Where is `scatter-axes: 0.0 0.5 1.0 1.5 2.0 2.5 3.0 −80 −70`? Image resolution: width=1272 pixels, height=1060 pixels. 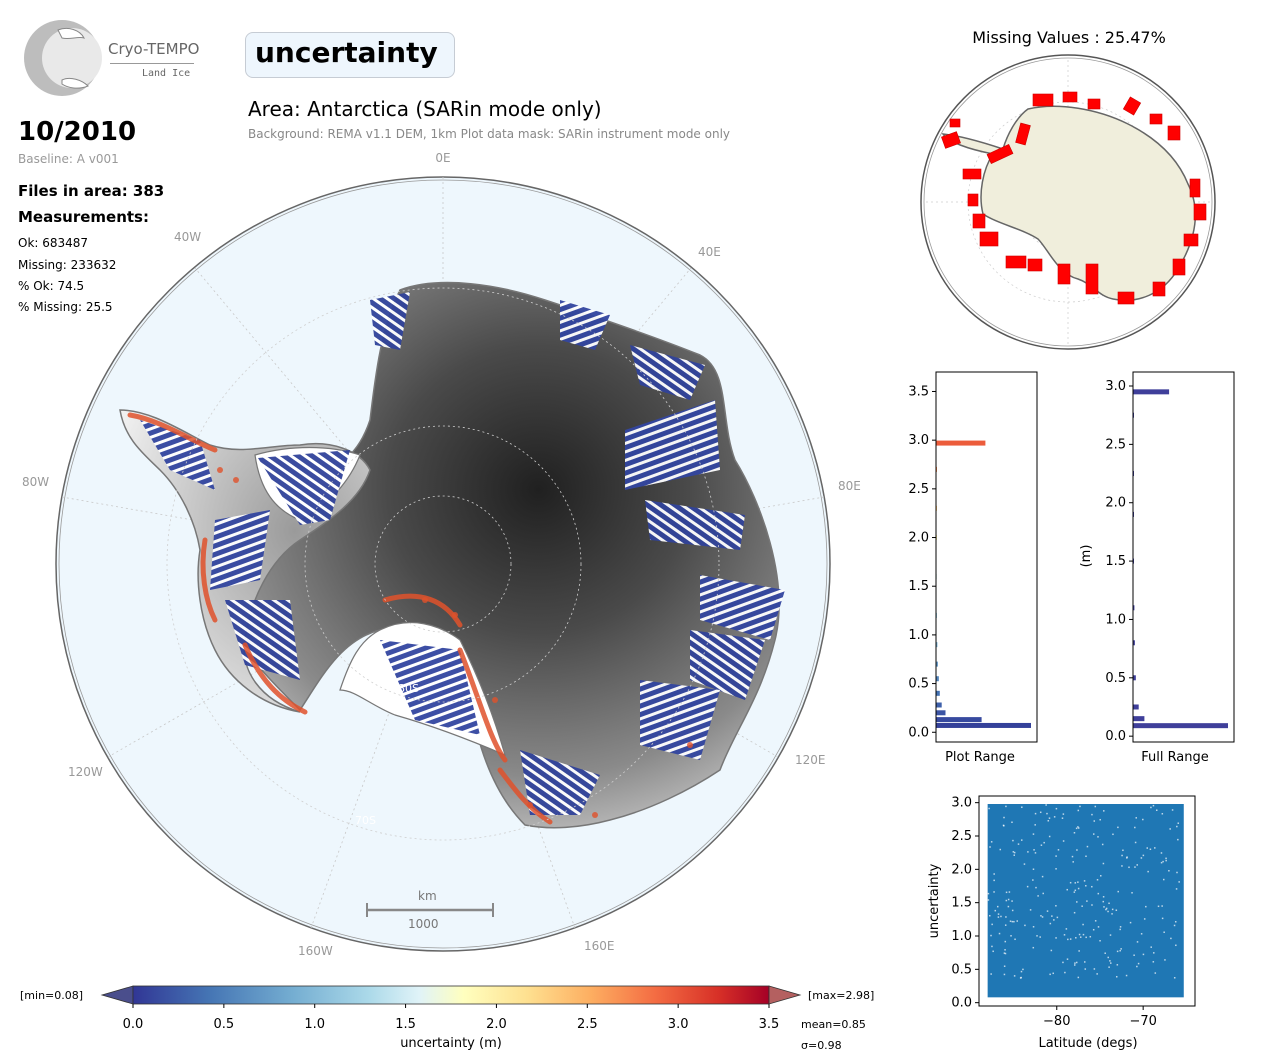 scatter-axes: 0.0 0.5 1.0 1.5 2.0 2.5 3.0 −80 −70 is located at coordinates (1054, 912).